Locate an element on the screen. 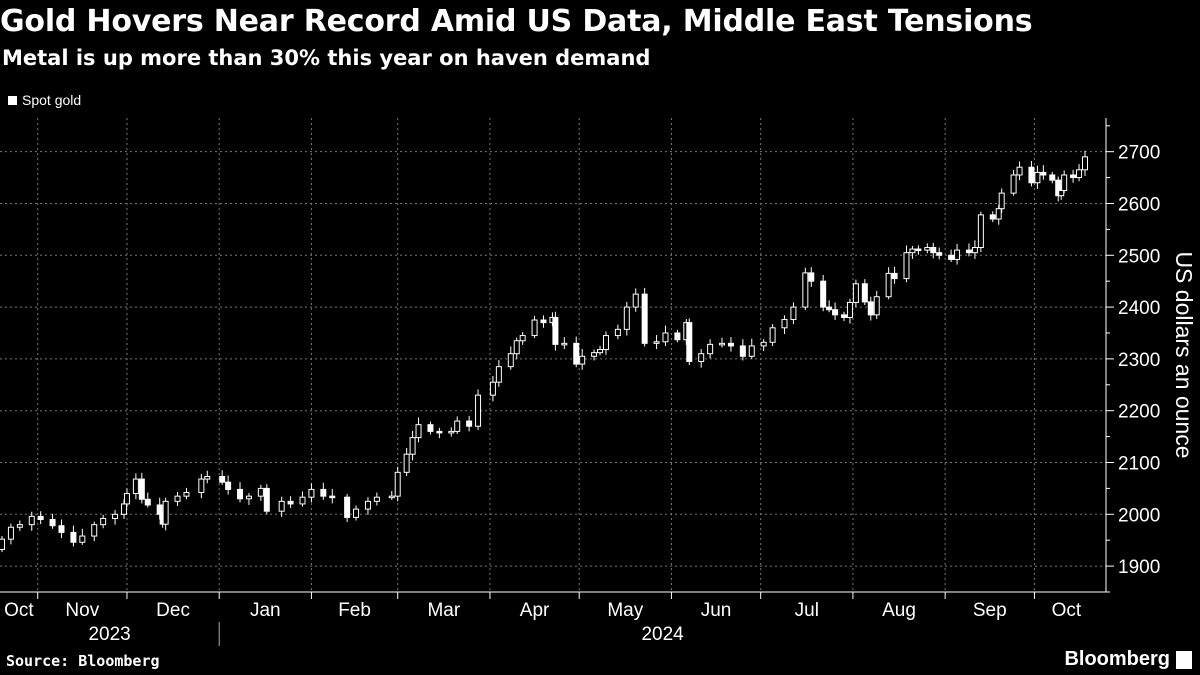 The width and height of the screenshot is (1200, 675). x-tick-label: Mar is located at coordinates (443, 610).